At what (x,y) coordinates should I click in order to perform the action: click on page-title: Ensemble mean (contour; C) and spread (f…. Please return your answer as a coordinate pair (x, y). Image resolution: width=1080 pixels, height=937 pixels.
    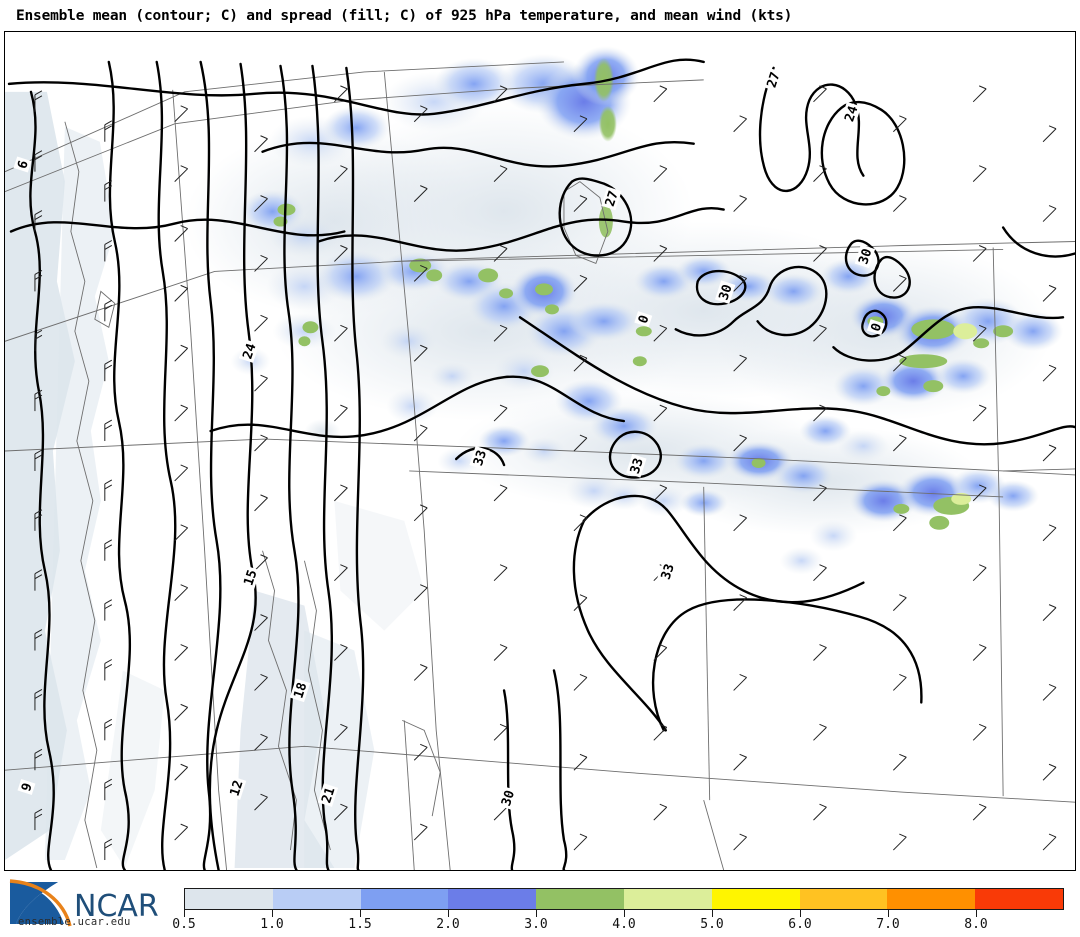
    Looking at the image, I should click on (404, 16).